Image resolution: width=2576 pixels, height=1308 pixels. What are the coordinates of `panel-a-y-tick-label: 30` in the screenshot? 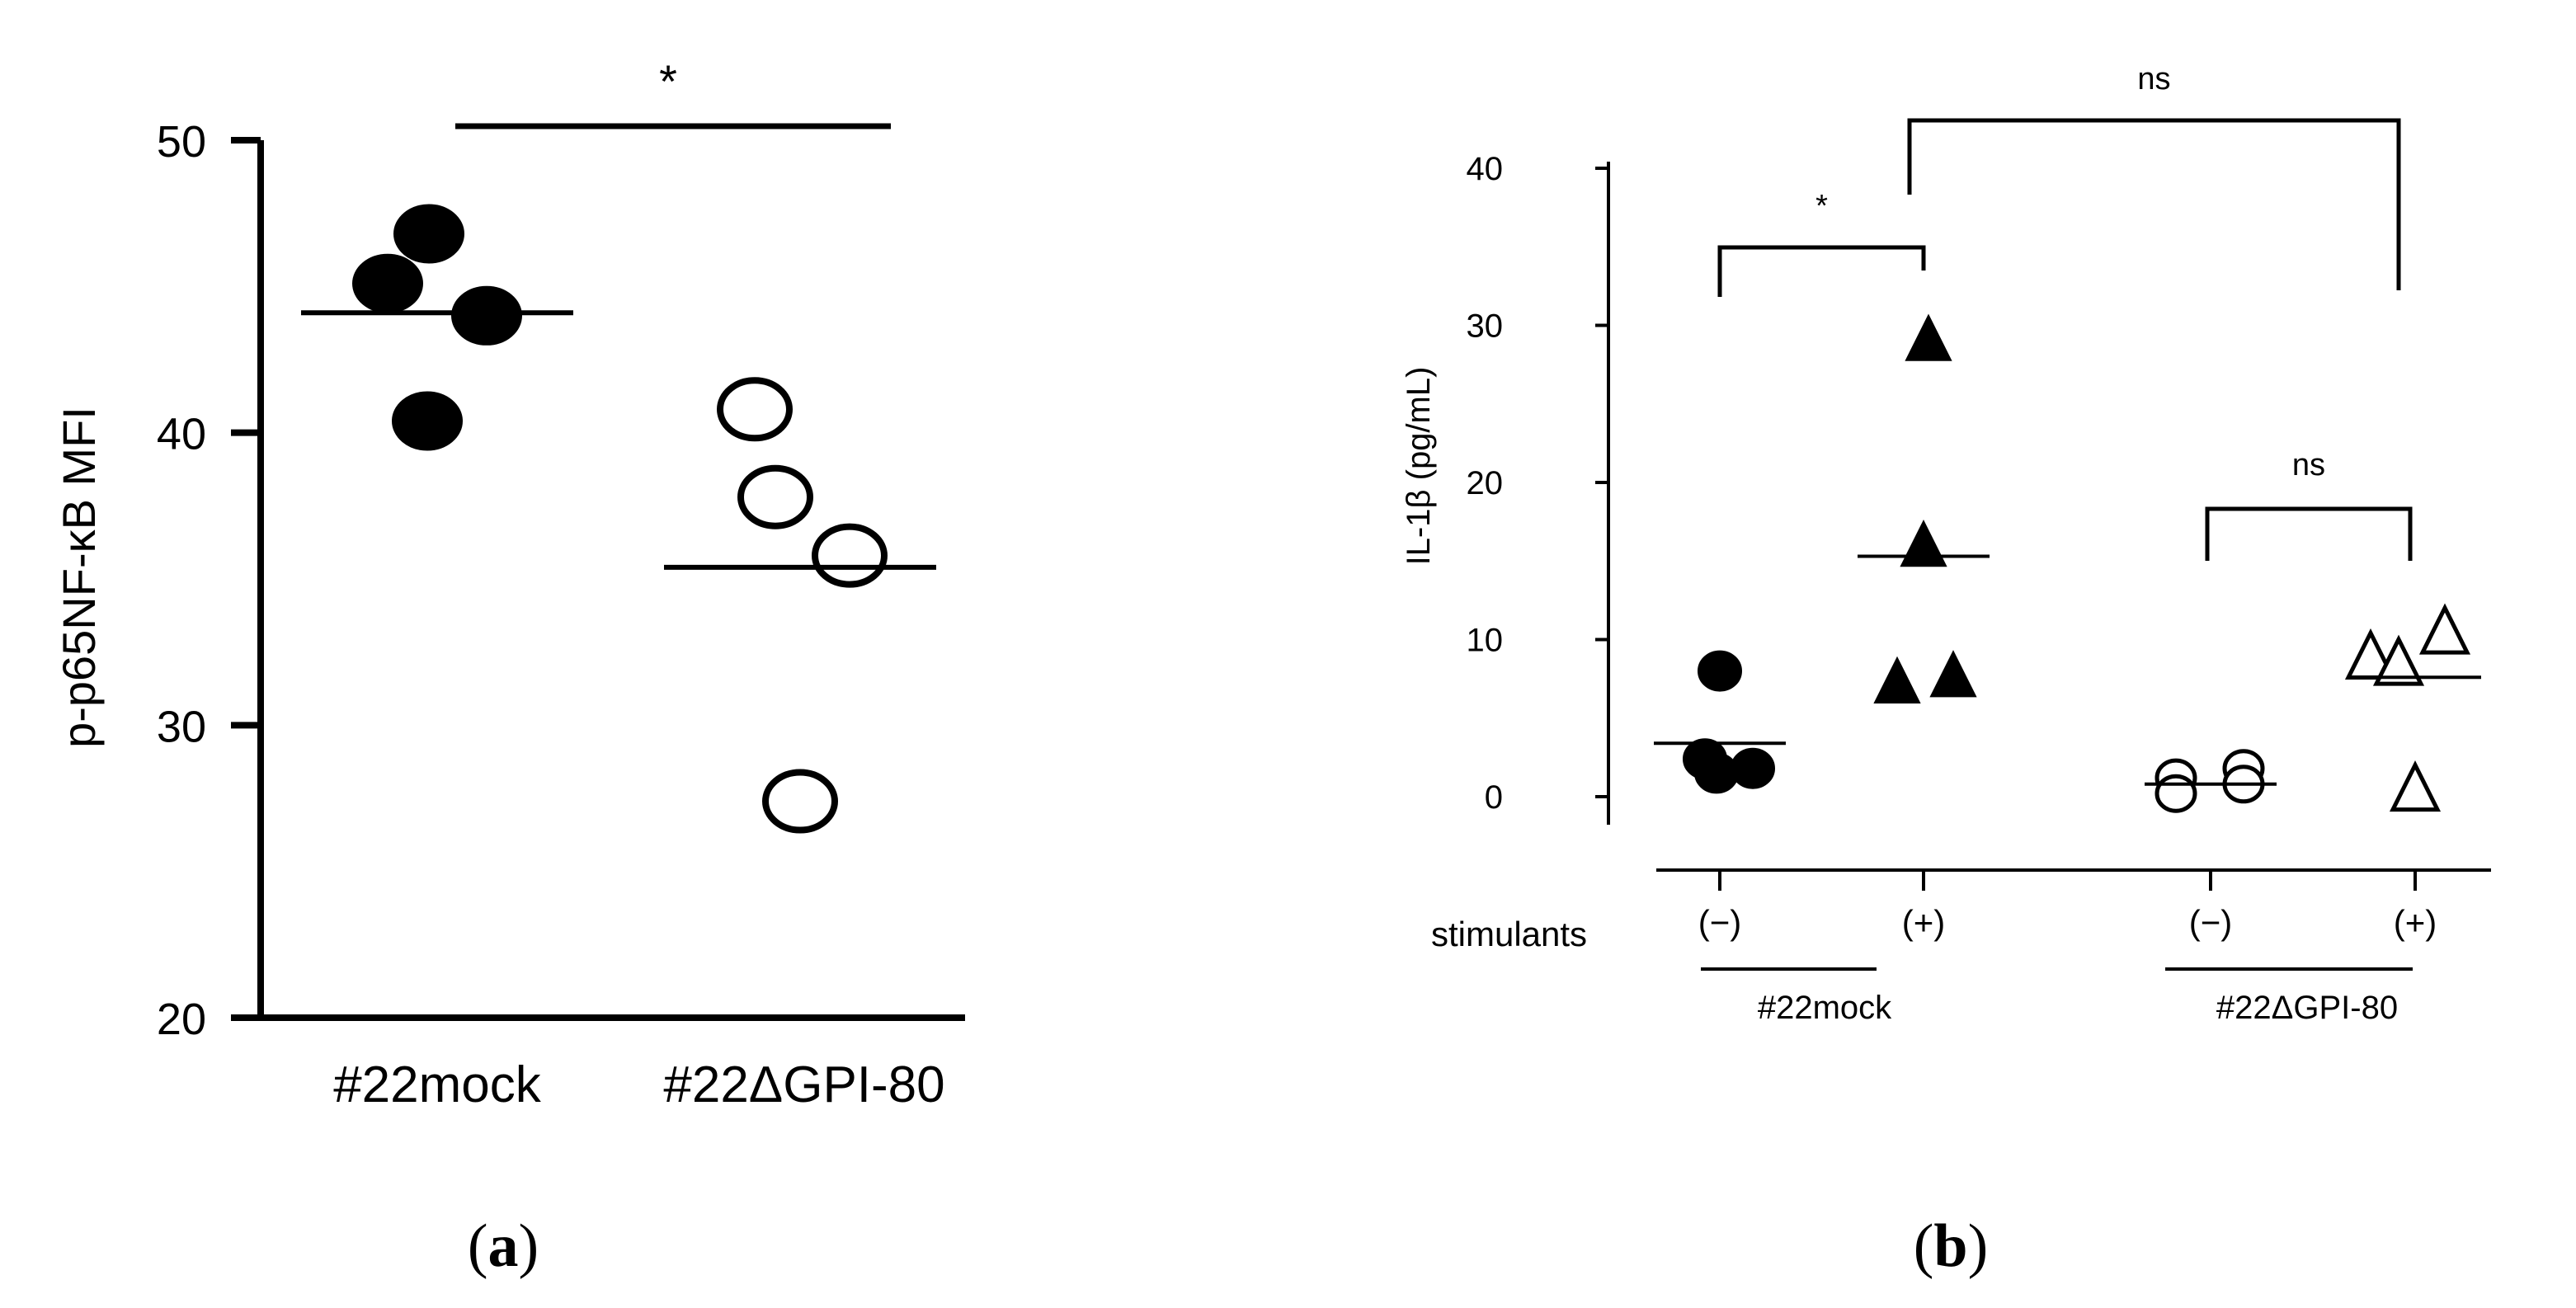 It's located at (181, 726).